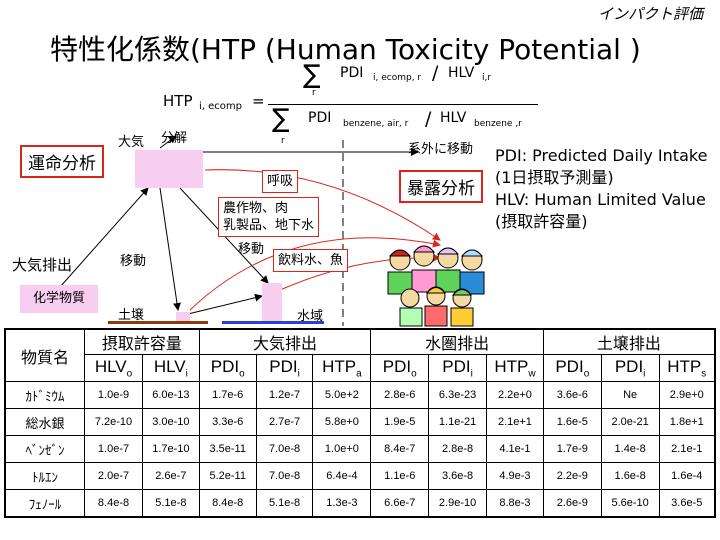  I want to click on table-cell: 4.9e-3, so click(514, 476).